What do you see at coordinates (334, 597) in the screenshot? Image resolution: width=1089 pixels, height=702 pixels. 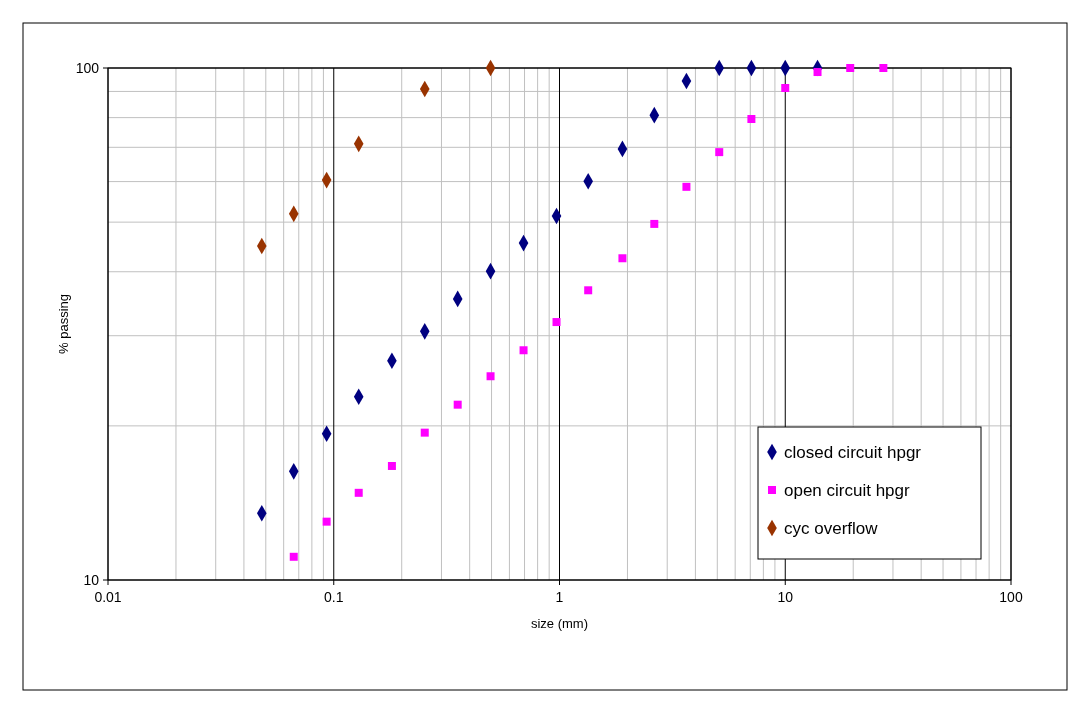 I see `x-tick-label: 0.1` at bounding box center [334, 597].